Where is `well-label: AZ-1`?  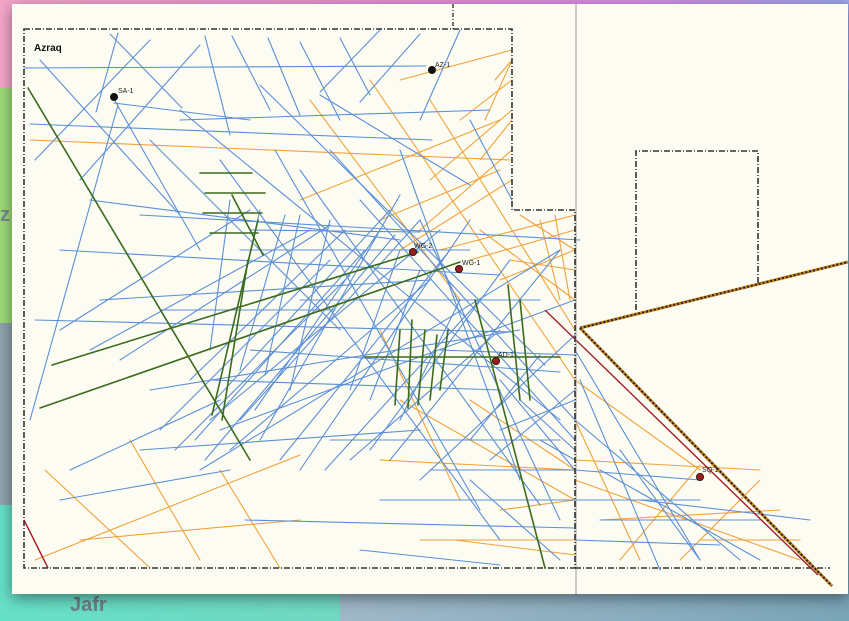 well-label: AZ-1 is located at coordinates (442, 65).